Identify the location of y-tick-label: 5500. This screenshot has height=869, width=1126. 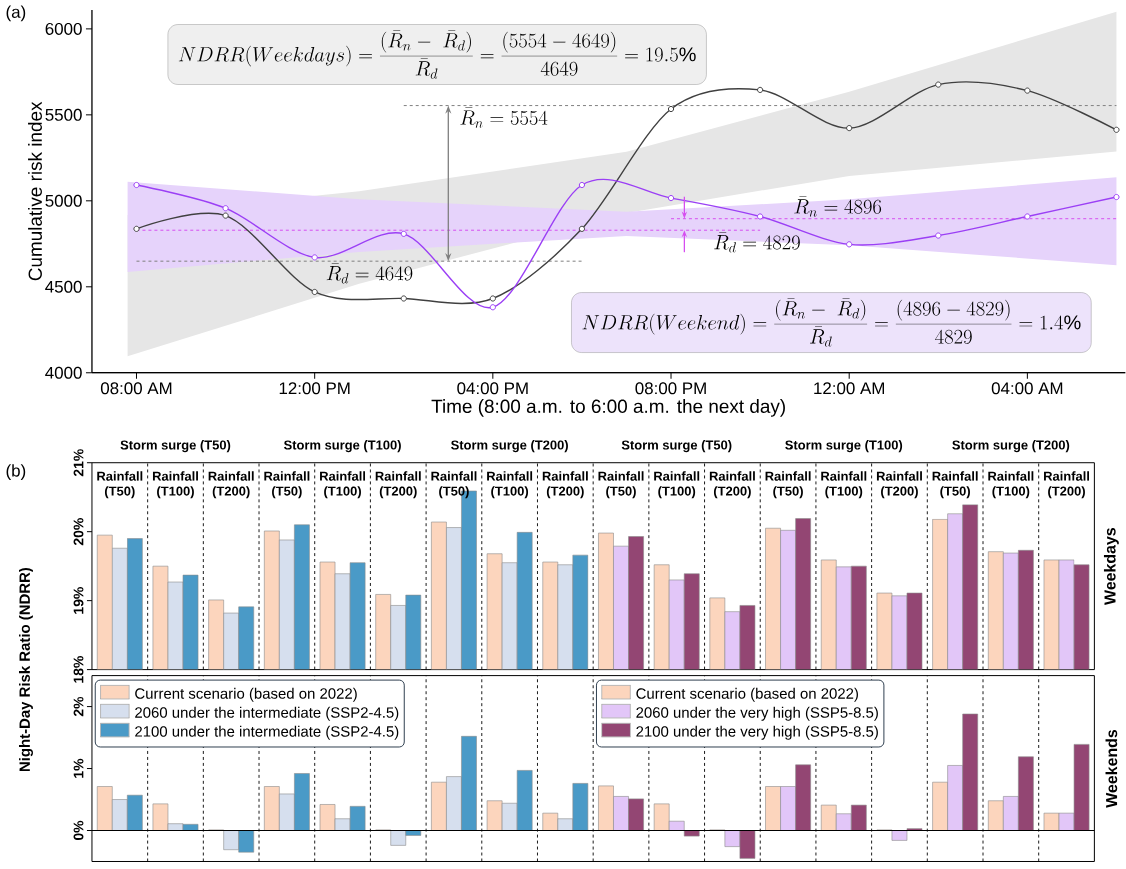
(63, 114).